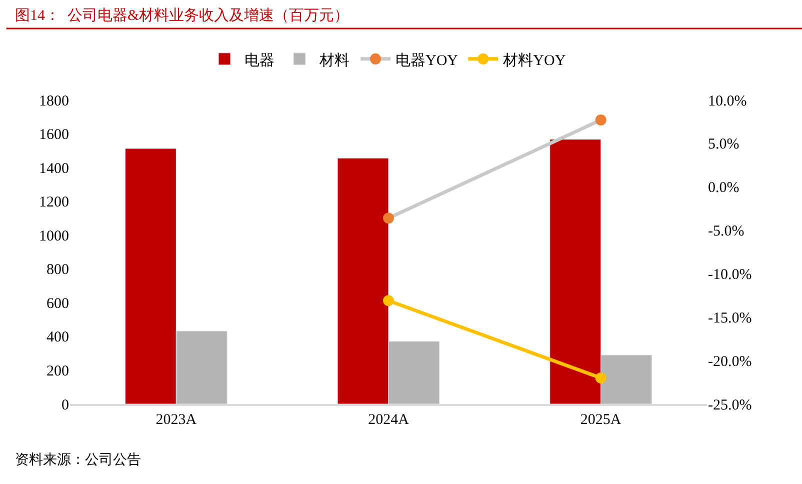 Image resolution: width=802 pixels, height=484 pixels. What do you see at coordinates (57, 270) in the screenshot?
I see `y-tick-label: 800` at bounding box center [57, 270].